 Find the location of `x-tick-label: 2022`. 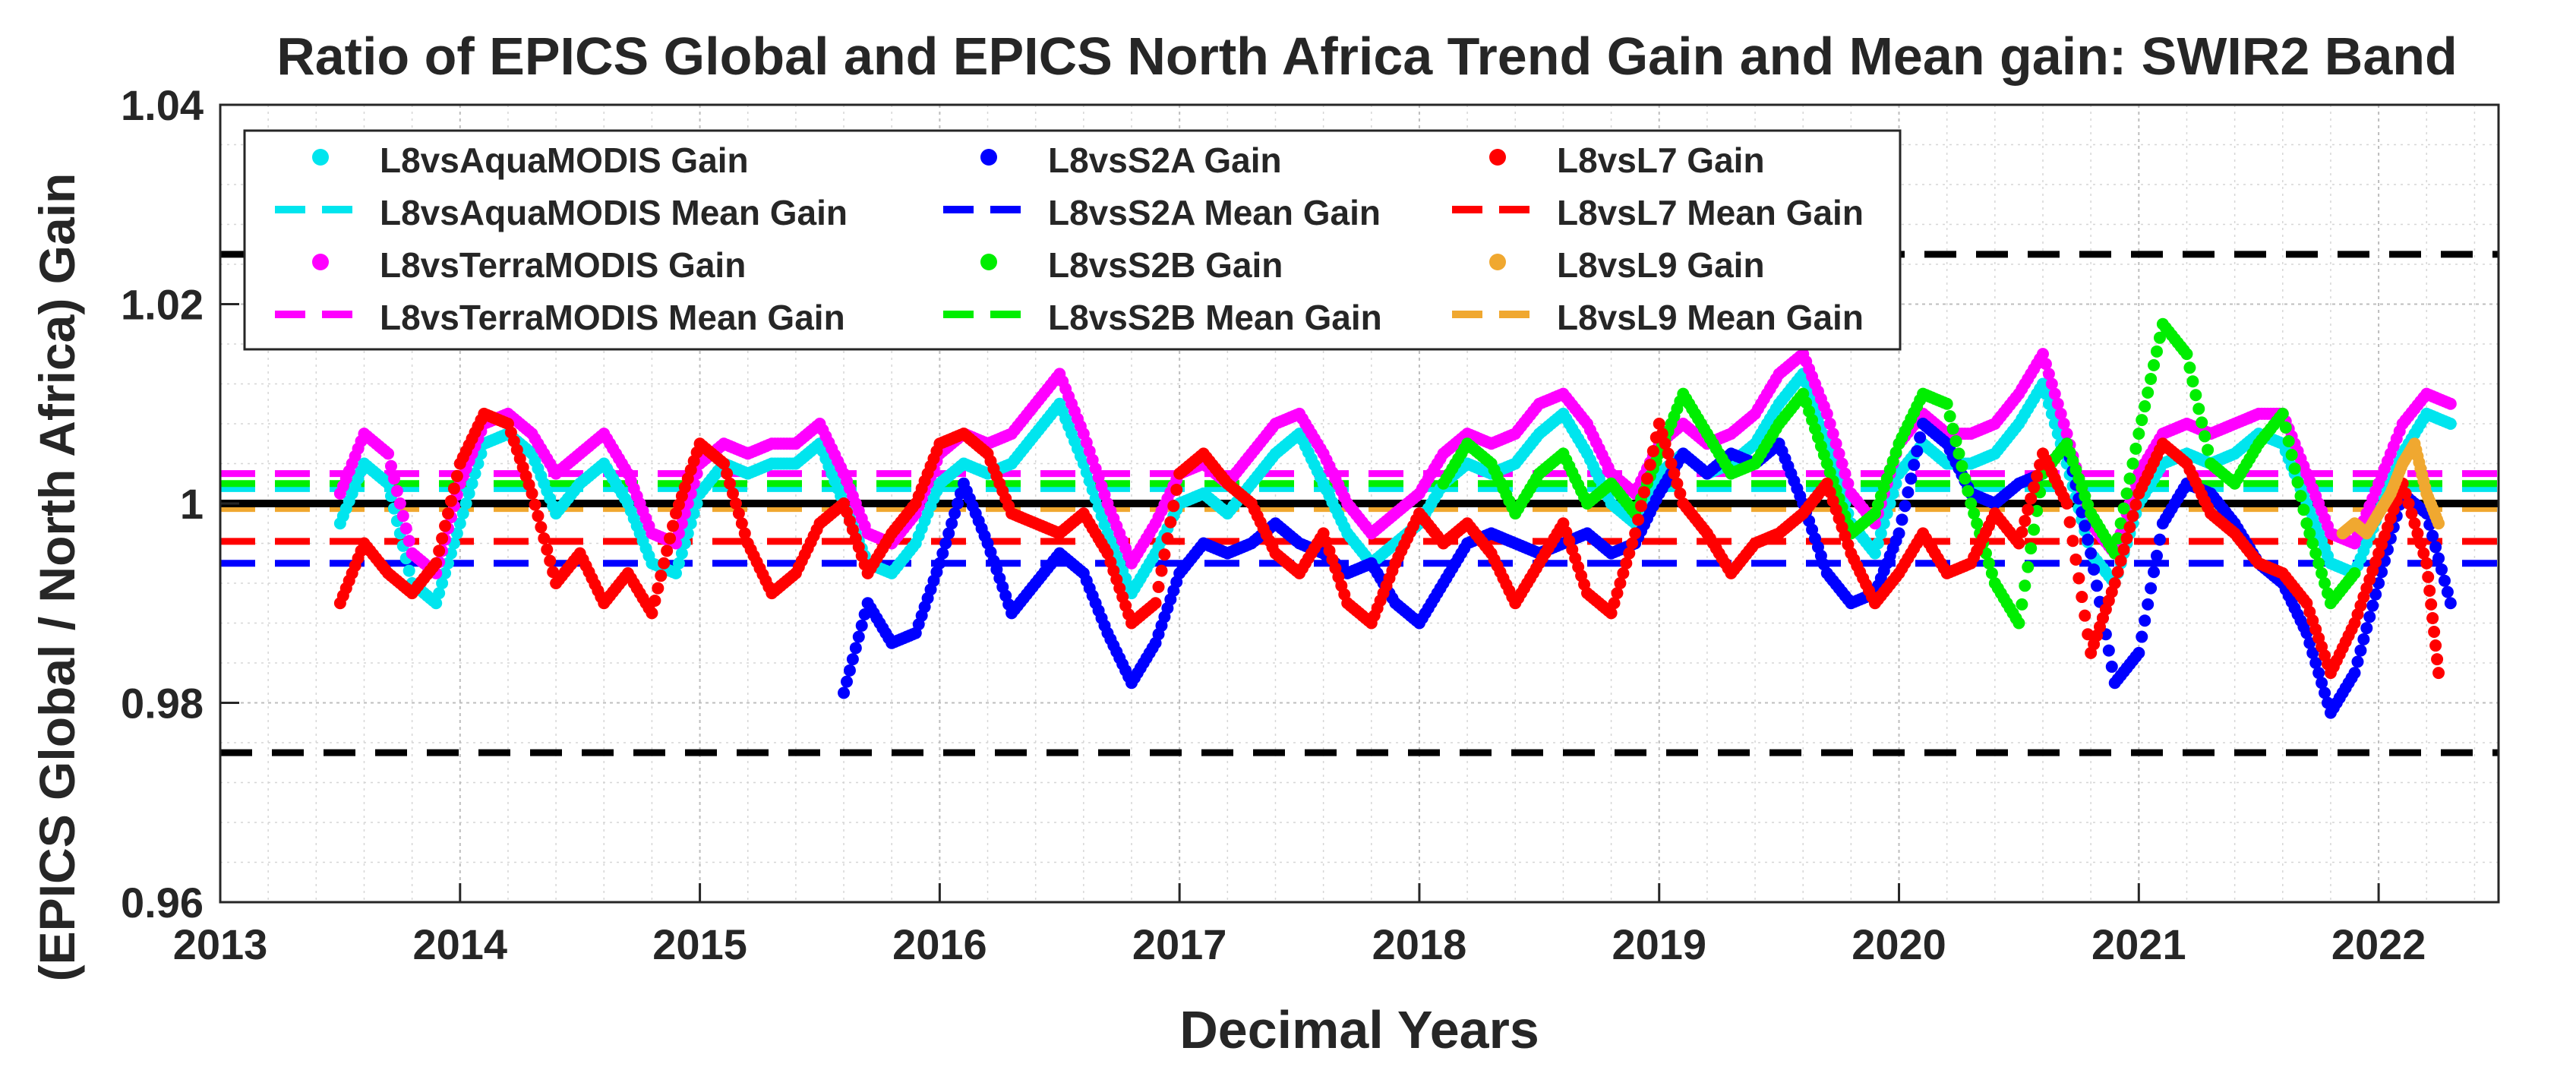

x-tick-label: 2022 is located at coordinates (2378, 944).